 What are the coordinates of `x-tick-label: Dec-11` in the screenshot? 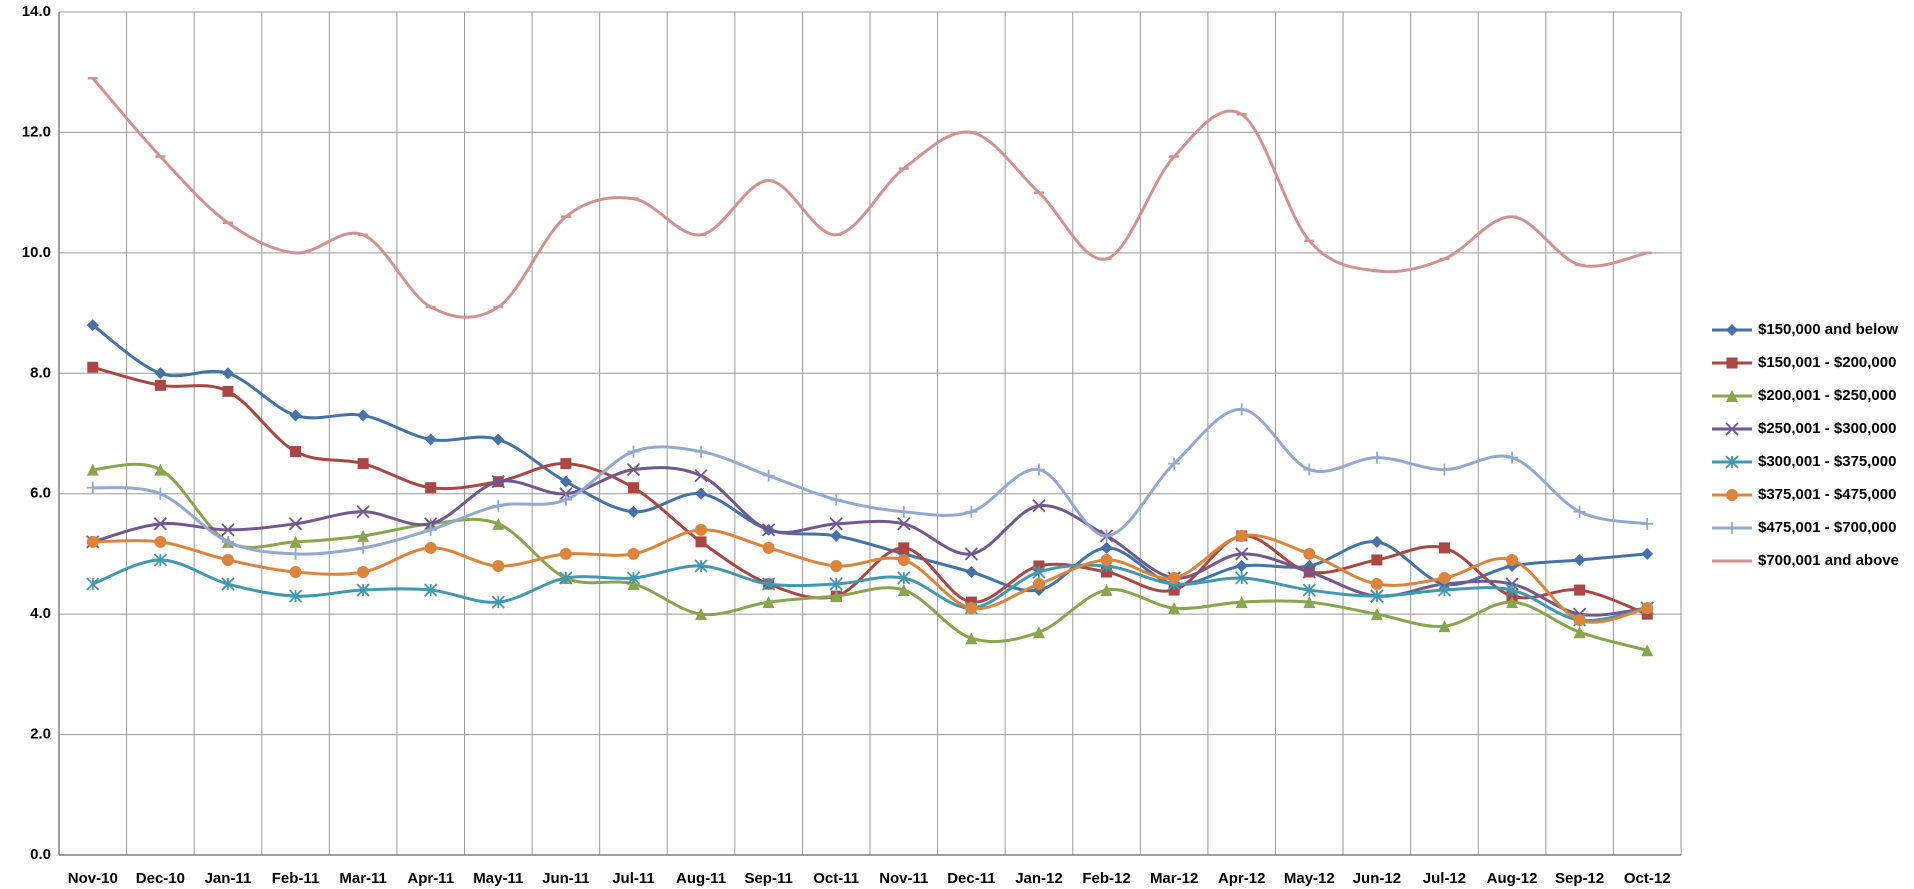 It's located at (971, 878).